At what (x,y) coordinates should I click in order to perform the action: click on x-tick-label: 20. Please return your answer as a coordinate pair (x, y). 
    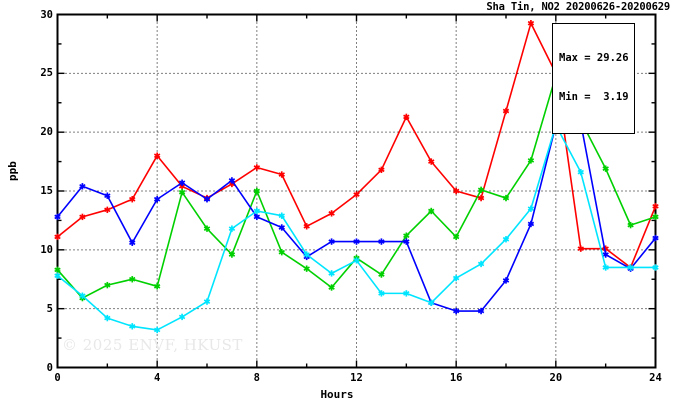
    Looking at the image, I should click on (556, 378).